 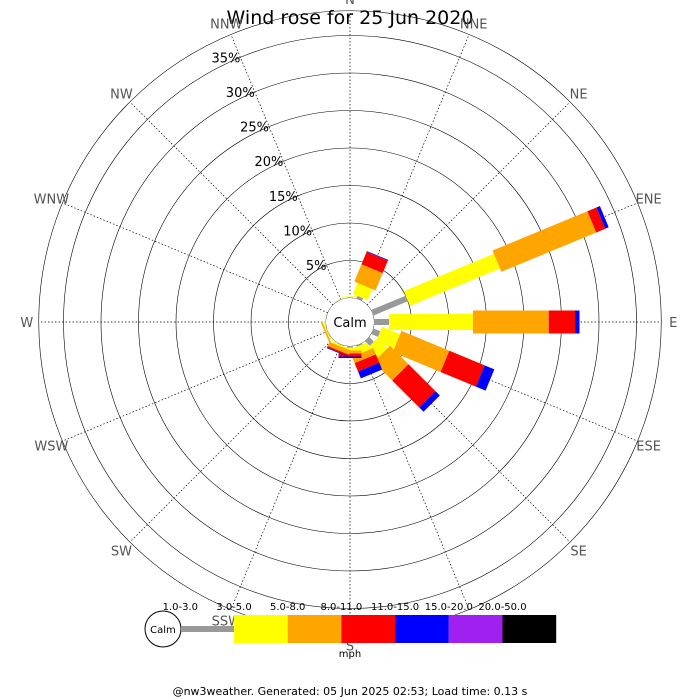 I want to click on percent-label-30: 30%, so click(x=240, y=93).